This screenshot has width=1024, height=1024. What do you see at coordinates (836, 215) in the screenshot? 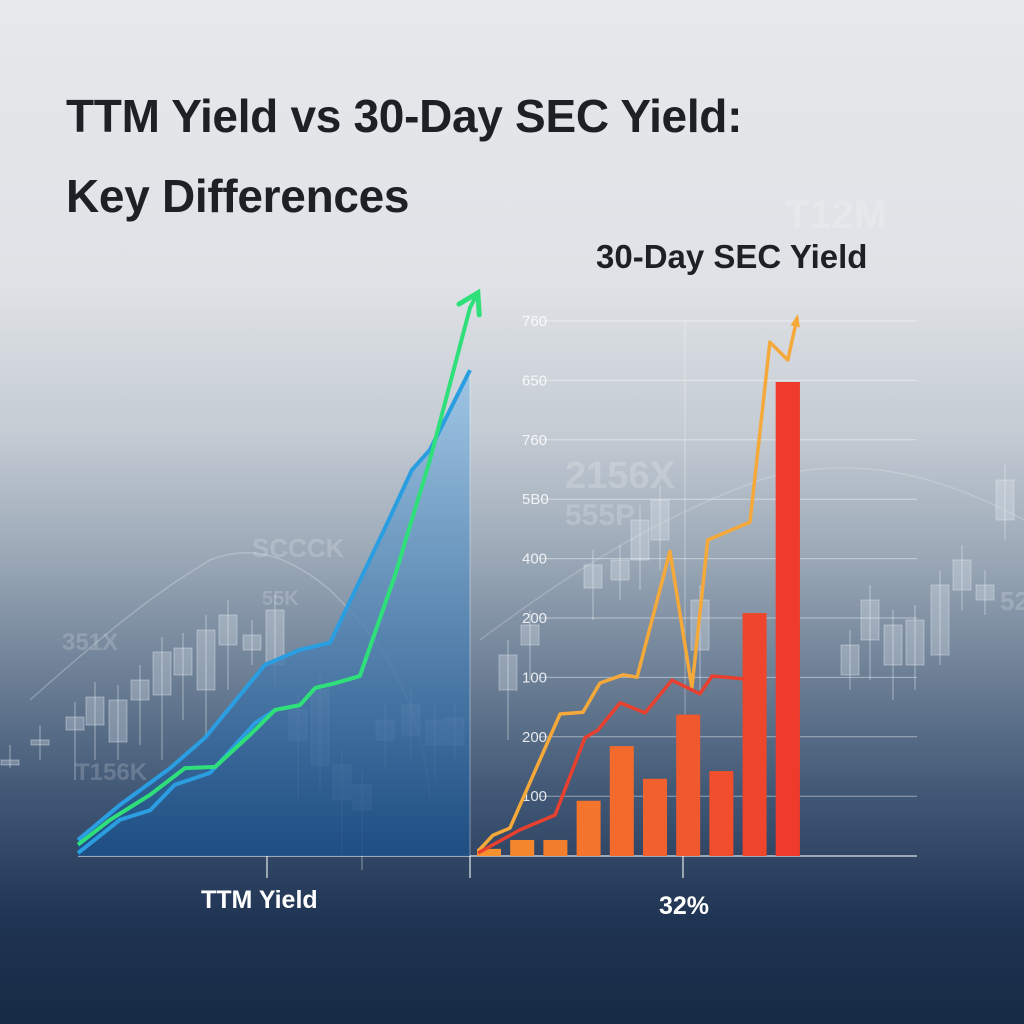
I see `background-label: T12M` at bounding box center [836, 215].